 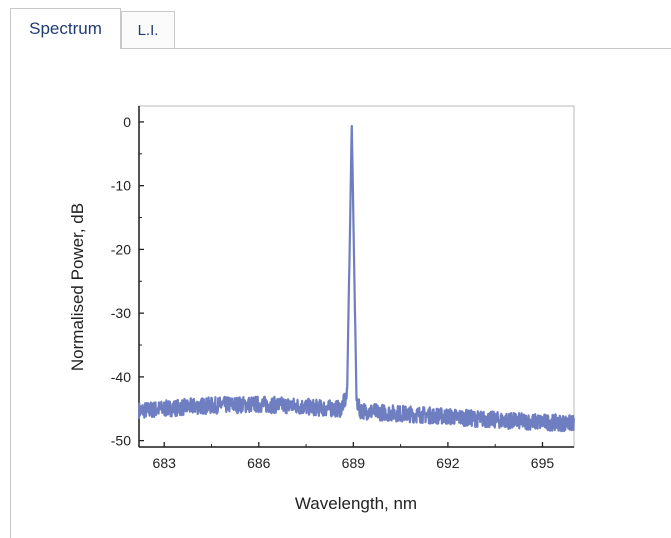 I want to click on x-tick-label: 695, so click(x=543, y=463).